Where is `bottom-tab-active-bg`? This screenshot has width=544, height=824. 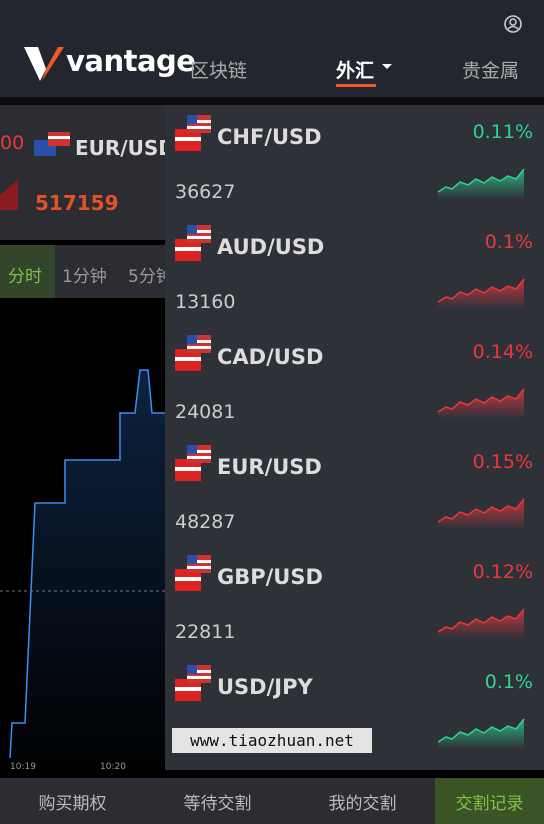
bottom-tab-active-bg is located at coordinates (489, 801).